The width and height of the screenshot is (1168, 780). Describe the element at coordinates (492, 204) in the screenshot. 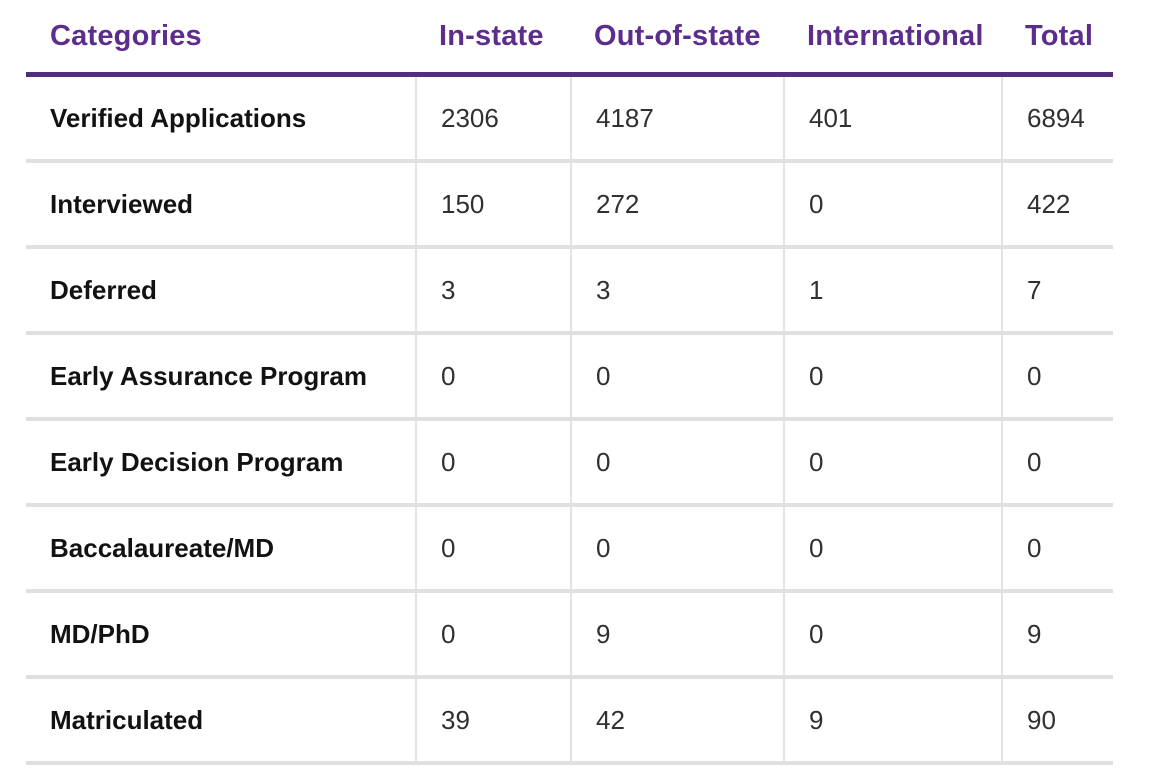

I see `cell-value: 150` at that location.